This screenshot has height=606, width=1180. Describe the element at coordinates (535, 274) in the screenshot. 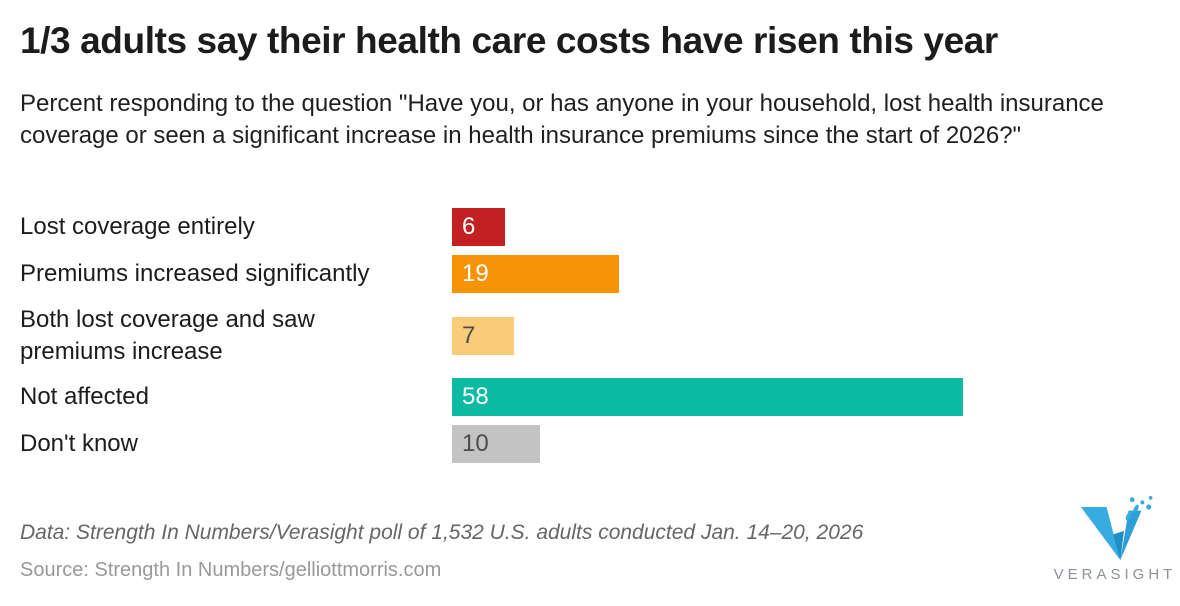

I see `bar: 19` at that location.